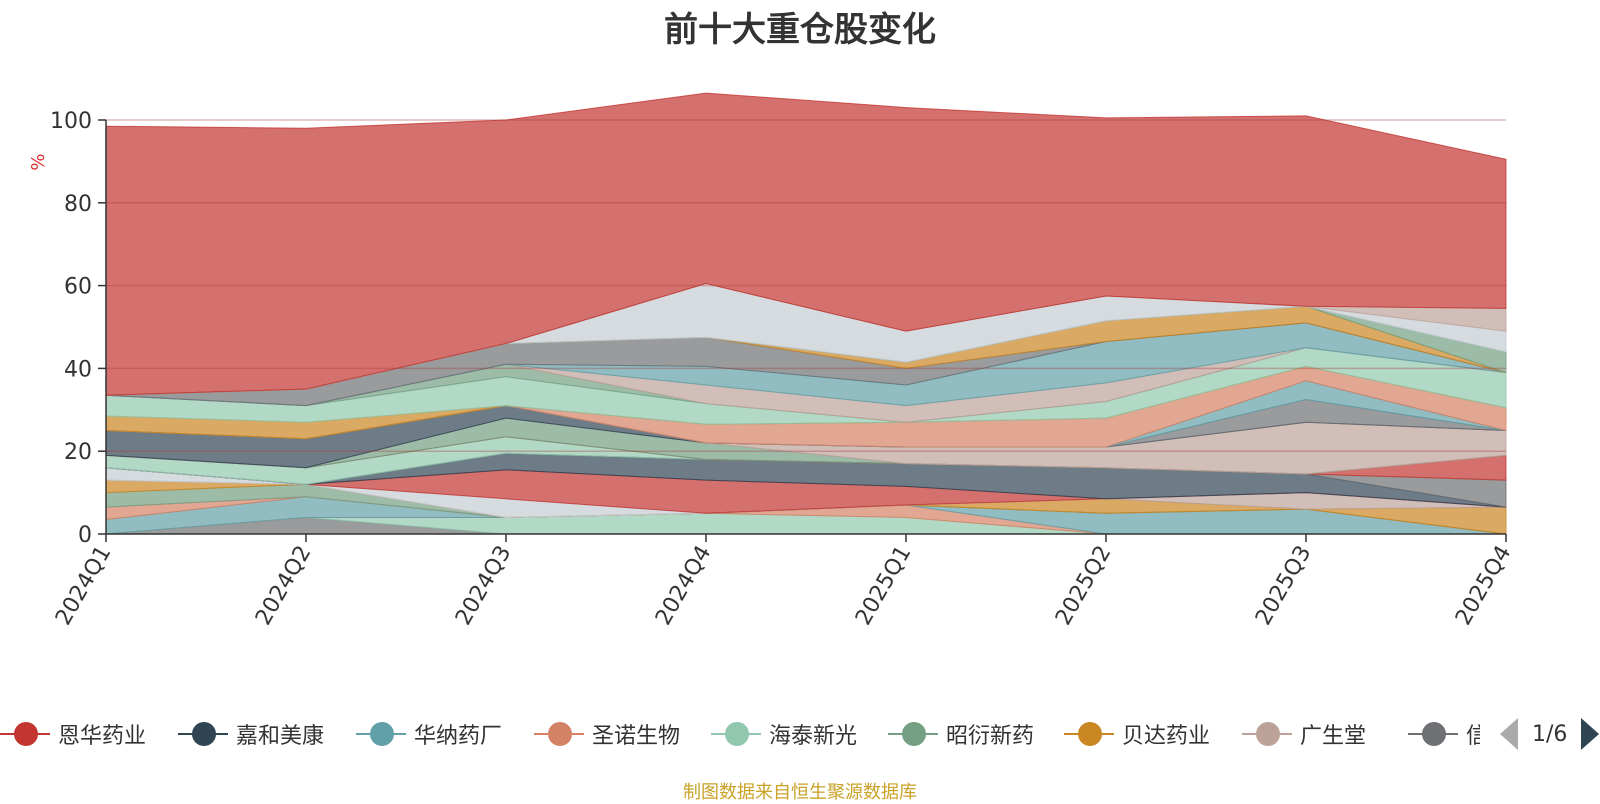  I want to click on x-tick-label: 2025Q1, so click(883, 586).